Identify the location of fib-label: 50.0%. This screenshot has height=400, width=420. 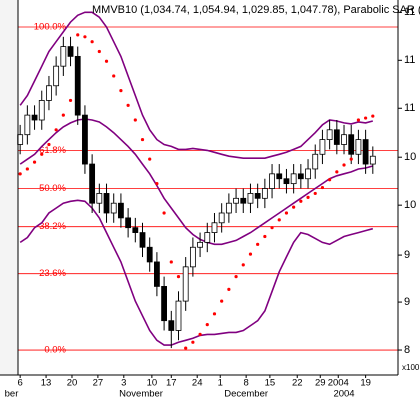
(52, 188).